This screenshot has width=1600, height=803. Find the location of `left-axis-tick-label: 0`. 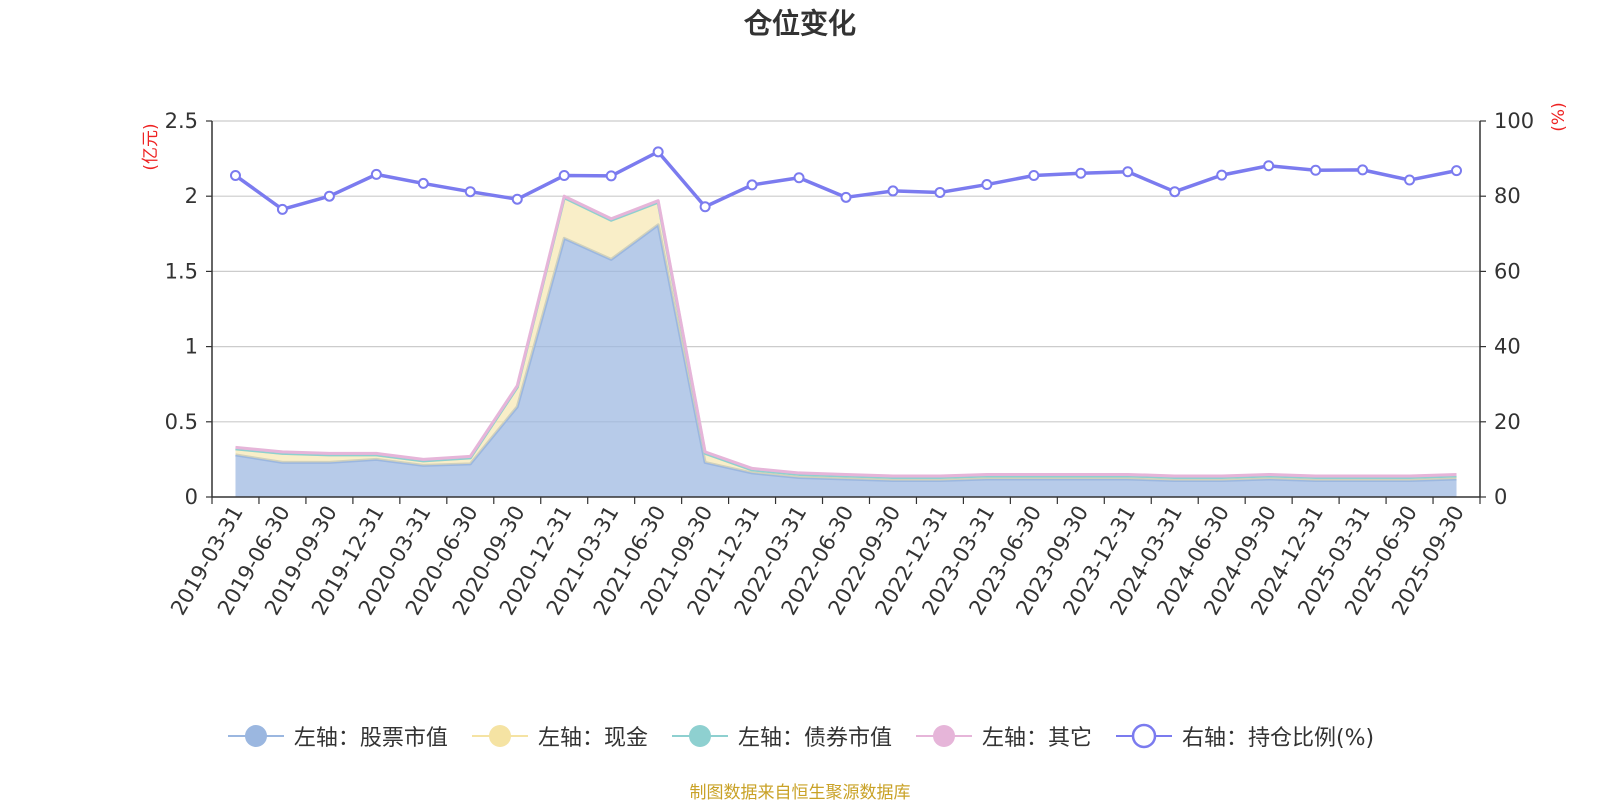

left-axis-tick-label: 0 is located at coordinates (191, 497).